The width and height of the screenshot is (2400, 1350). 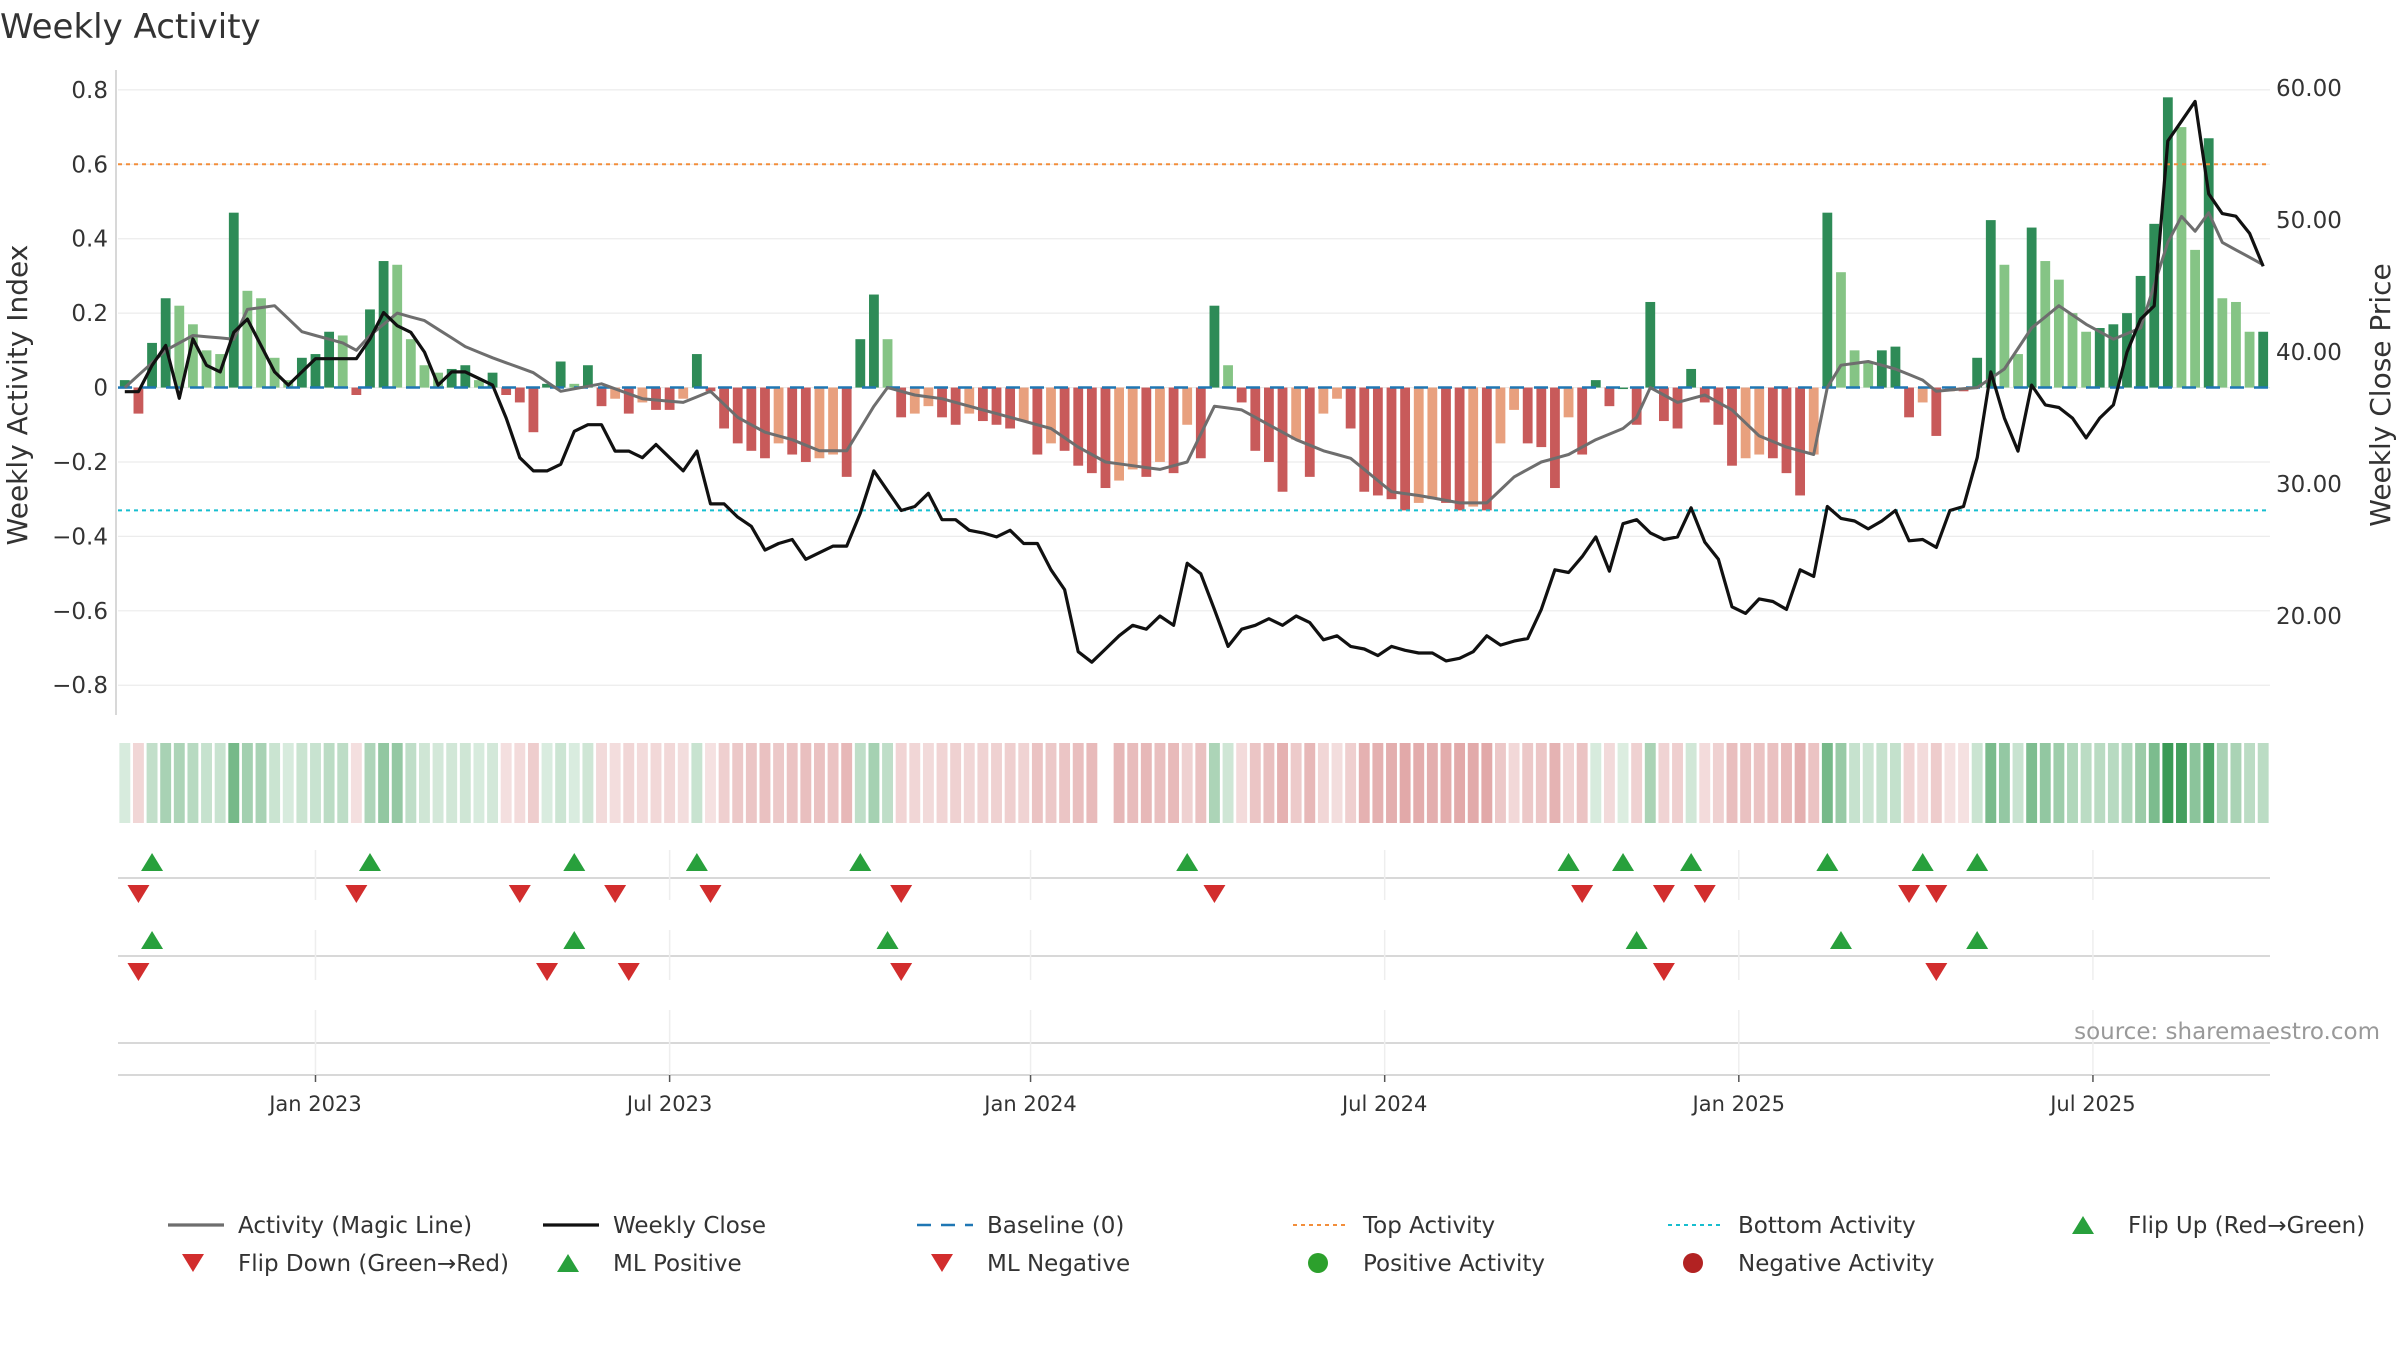 I want to click on ml-negative-marker, so click(x=138, y=972).